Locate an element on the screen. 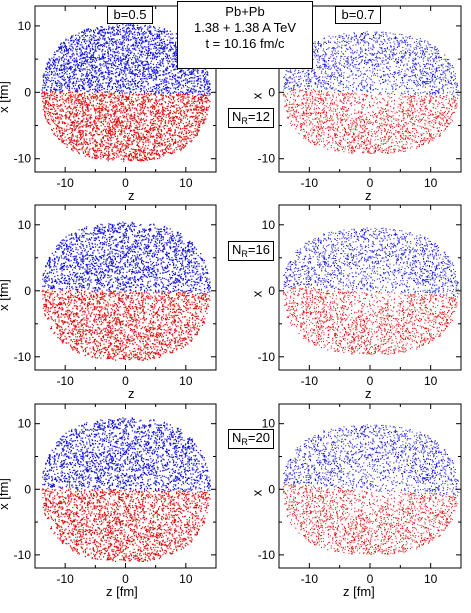 The width and height of the screenshot is (471, 613). nr-value: =16 is located at coordinates (258, 249).